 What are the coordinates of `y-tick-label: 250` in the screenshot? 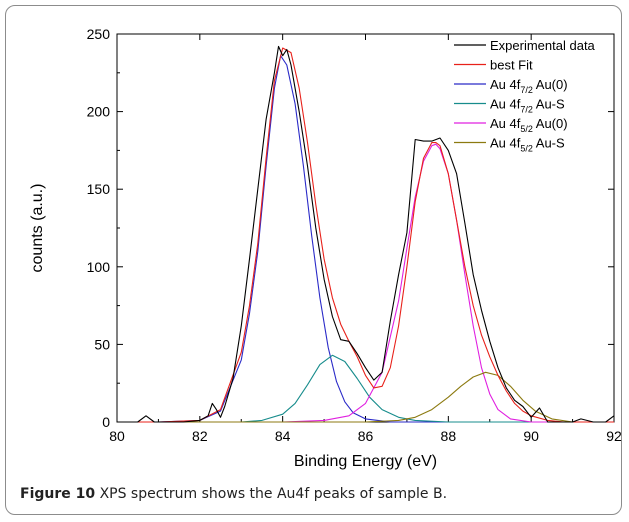 It's located at (99, 34).